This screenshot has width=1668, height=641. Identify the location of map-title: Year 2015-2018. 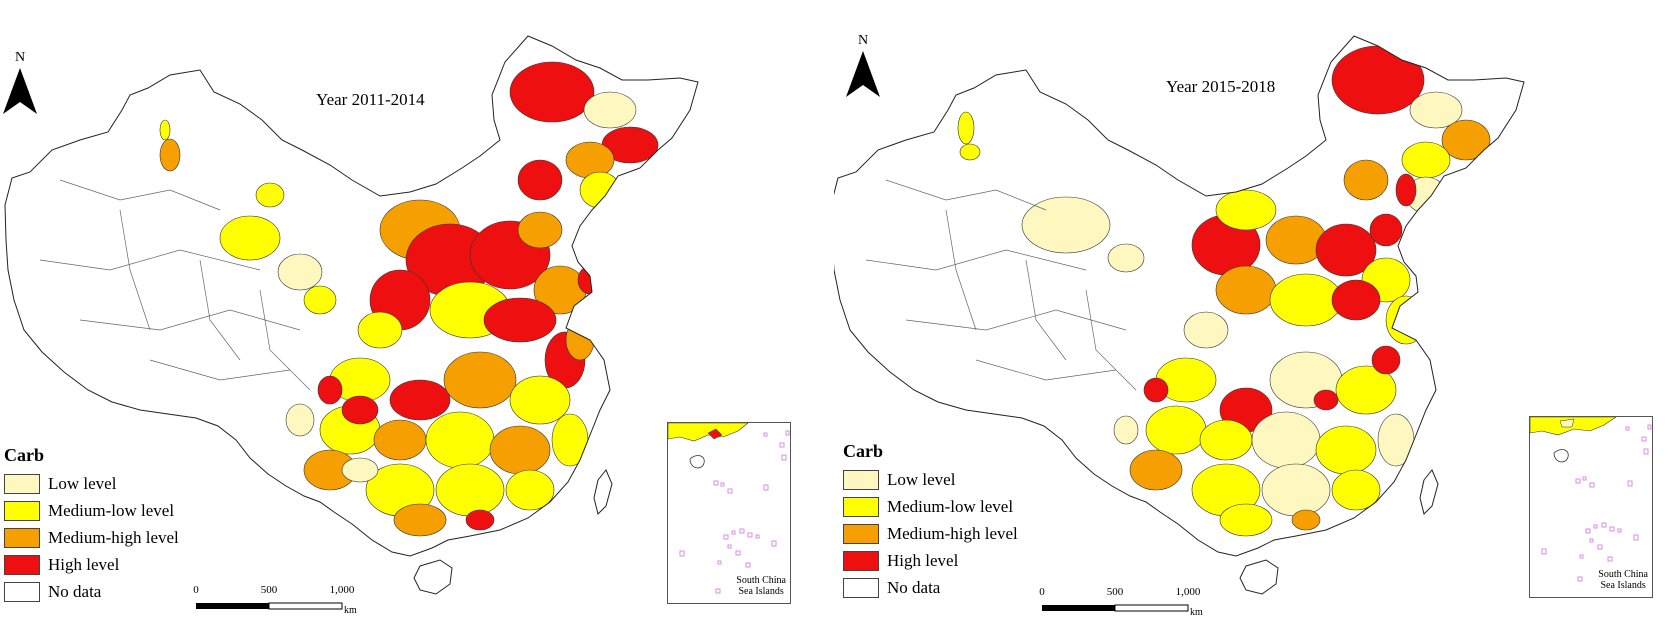
(1221, 86).